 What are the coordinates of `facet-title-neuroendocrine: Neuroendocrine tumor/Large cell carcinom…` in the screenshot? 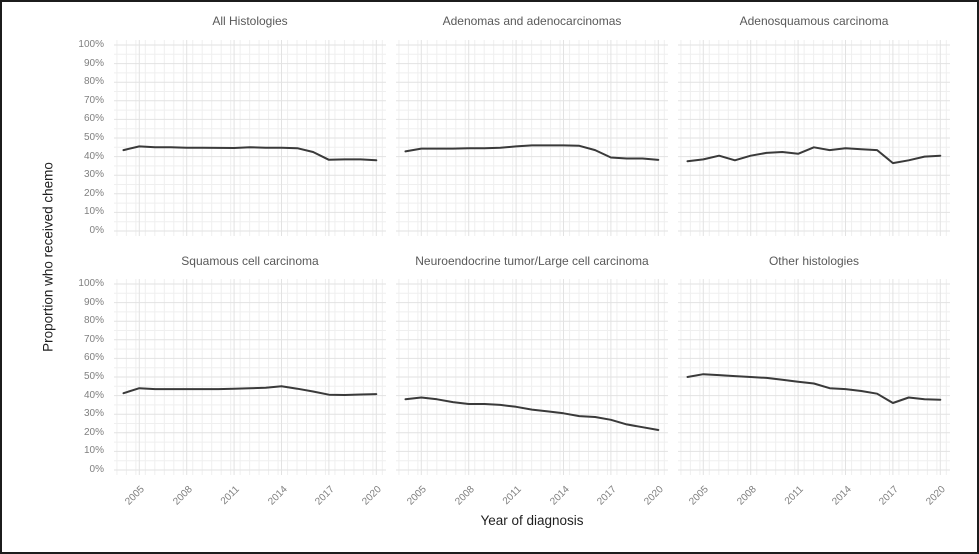 It's located at (532, 261).